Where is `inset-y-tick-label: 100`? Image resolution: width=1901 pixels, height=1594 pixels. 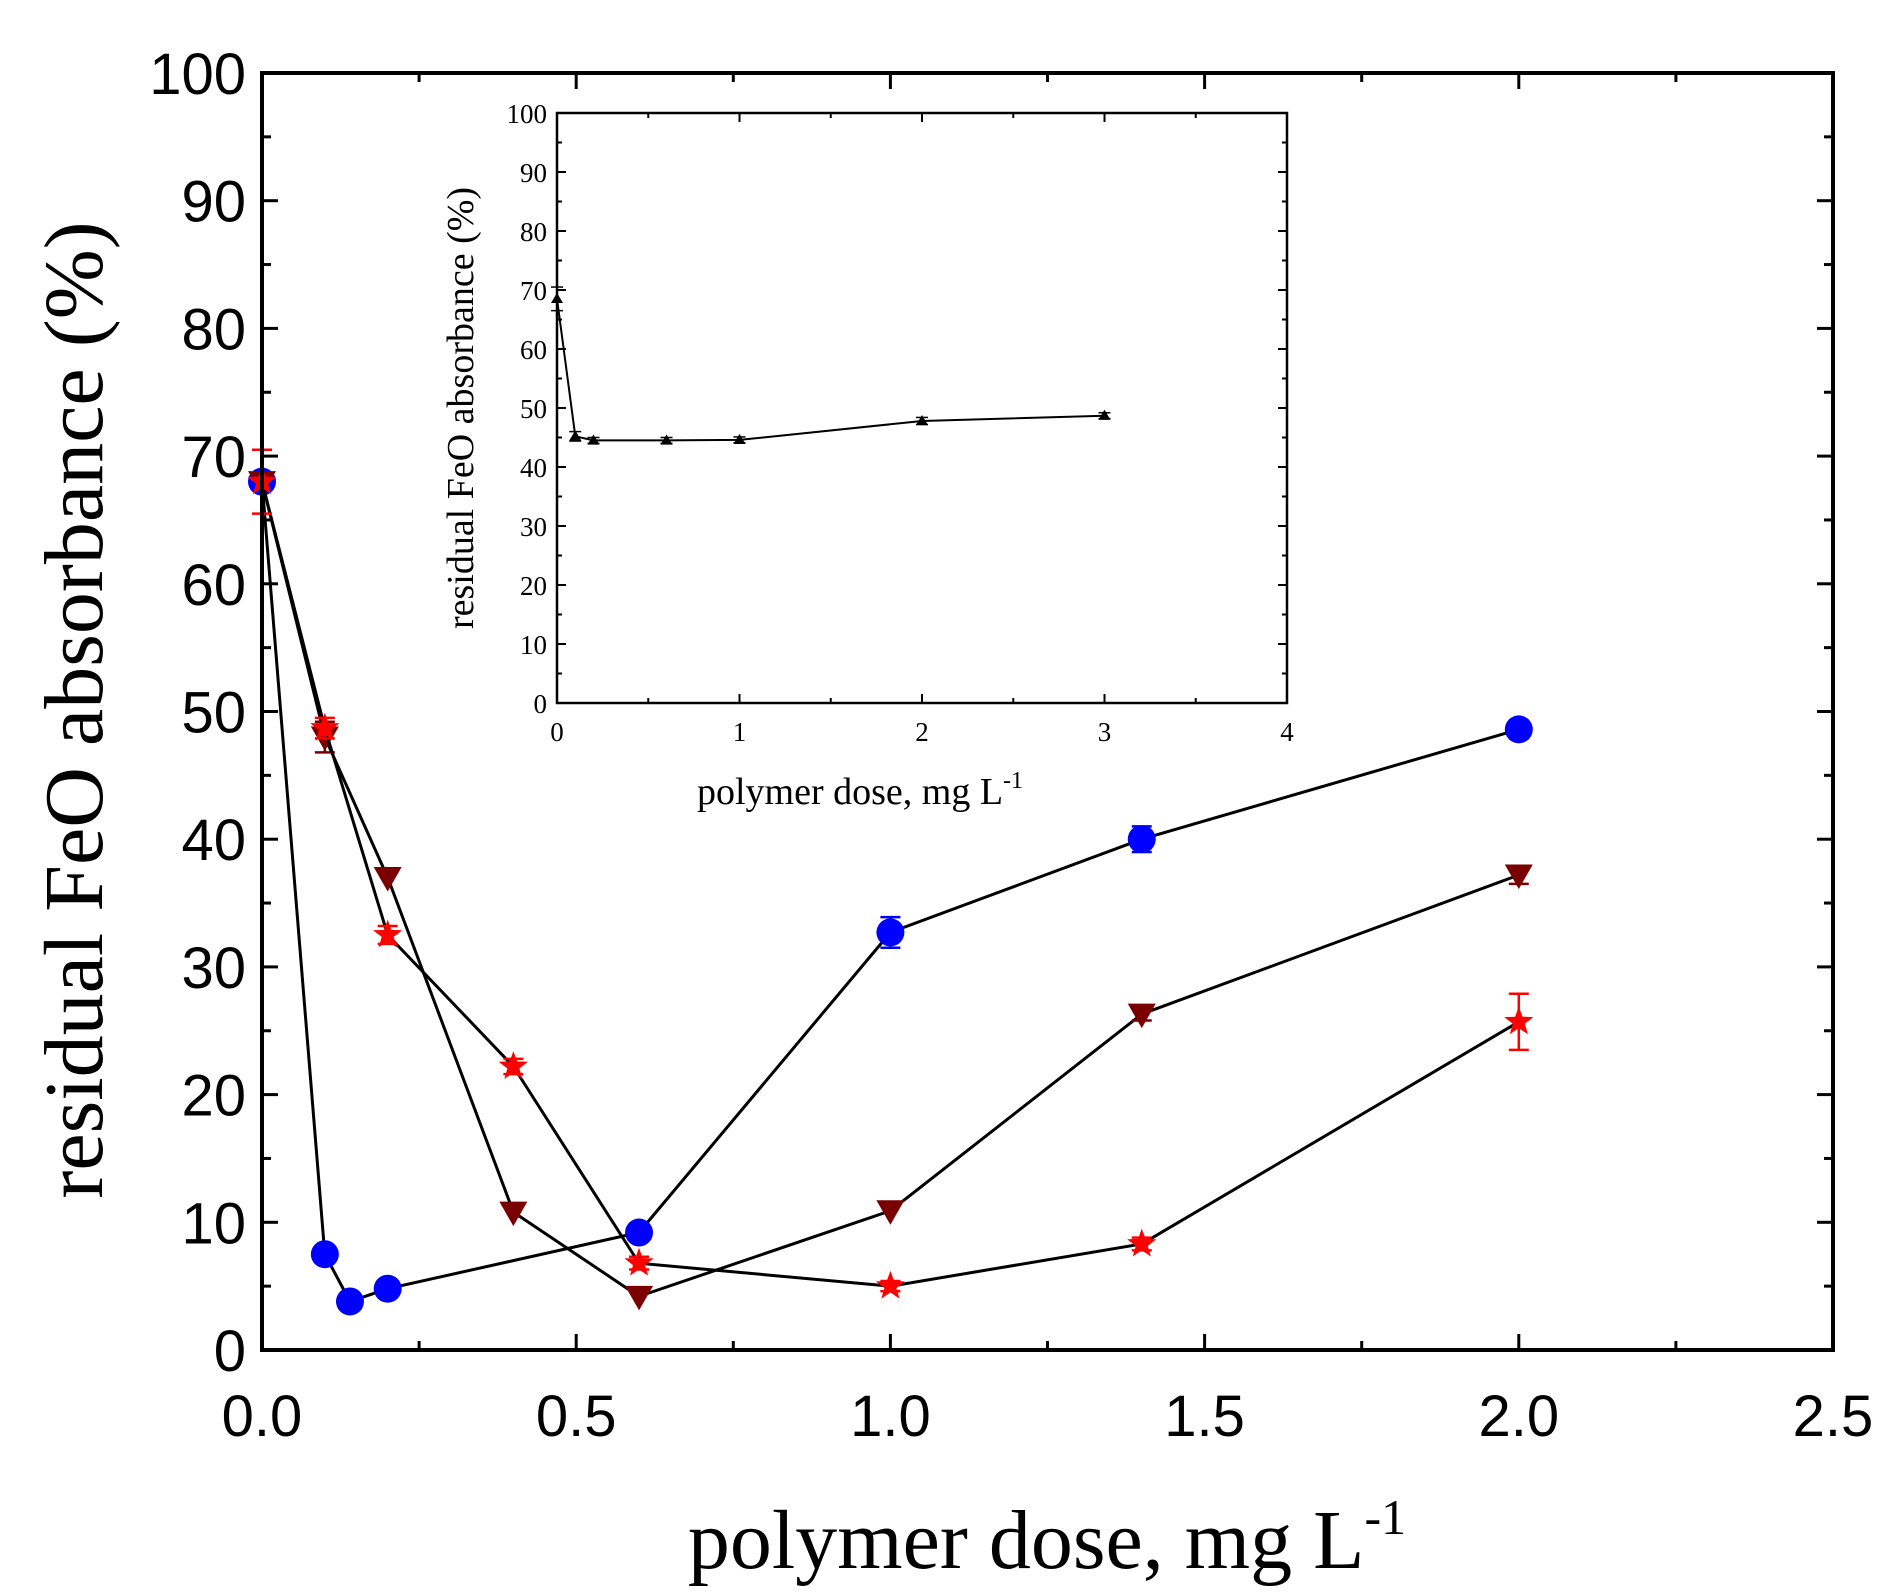
inset-y-tick-label: 100 is located at coordinates (527, 114).